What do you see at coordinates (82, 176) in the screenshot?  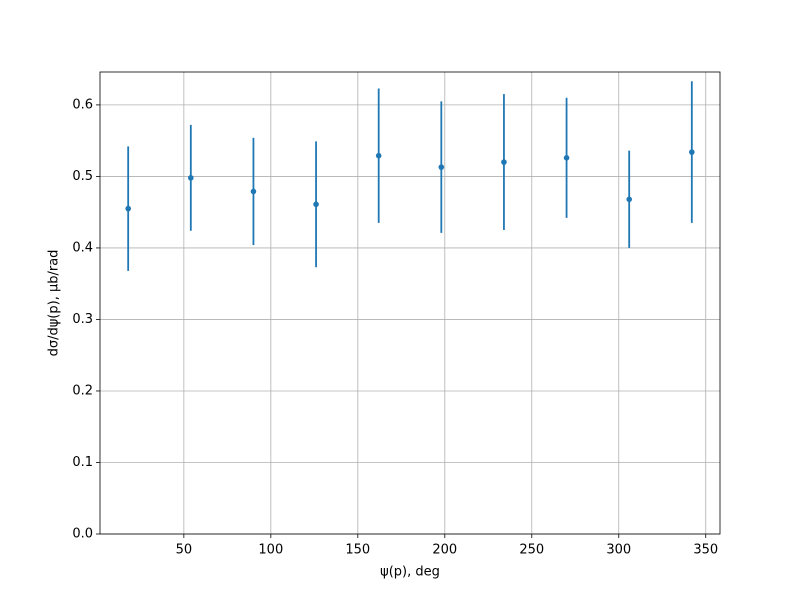 I see `y-tick-label: 0.5` at bounding box center [82, 176].